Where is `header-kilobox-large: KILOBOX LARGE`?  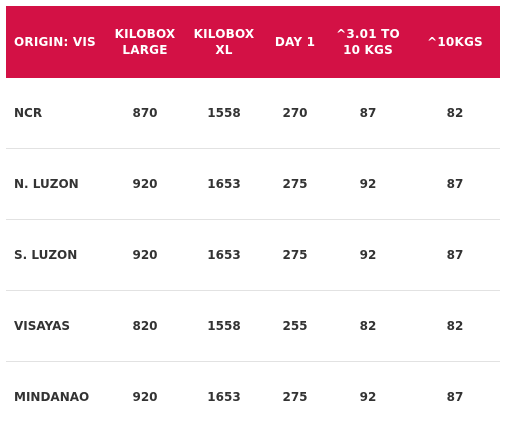
header-kilobox-large: KILOBOX LARGE is located at coordinates (145, 42).